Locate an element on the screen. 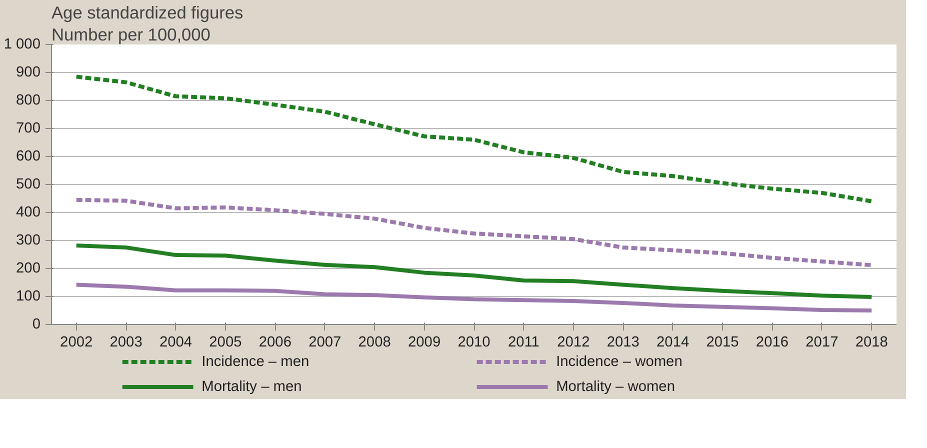  legend-label: Incidence – women is located at coordinates (619, 362).